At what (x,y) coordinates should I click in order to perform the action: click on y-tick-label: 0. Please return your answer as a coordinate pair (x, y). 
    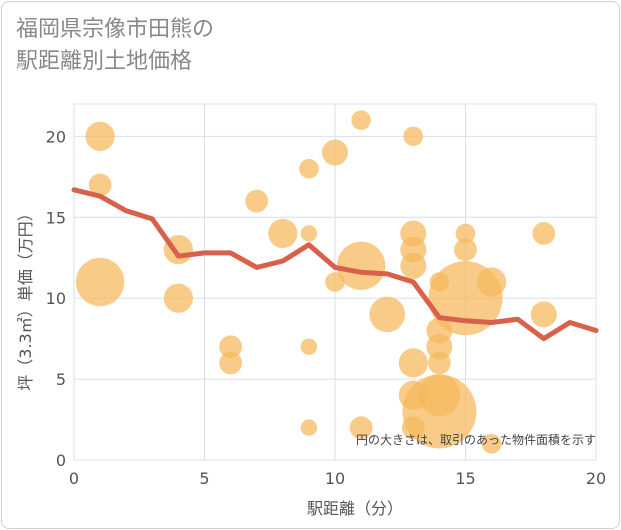
    Looking at the image, I should click on (61, 460).